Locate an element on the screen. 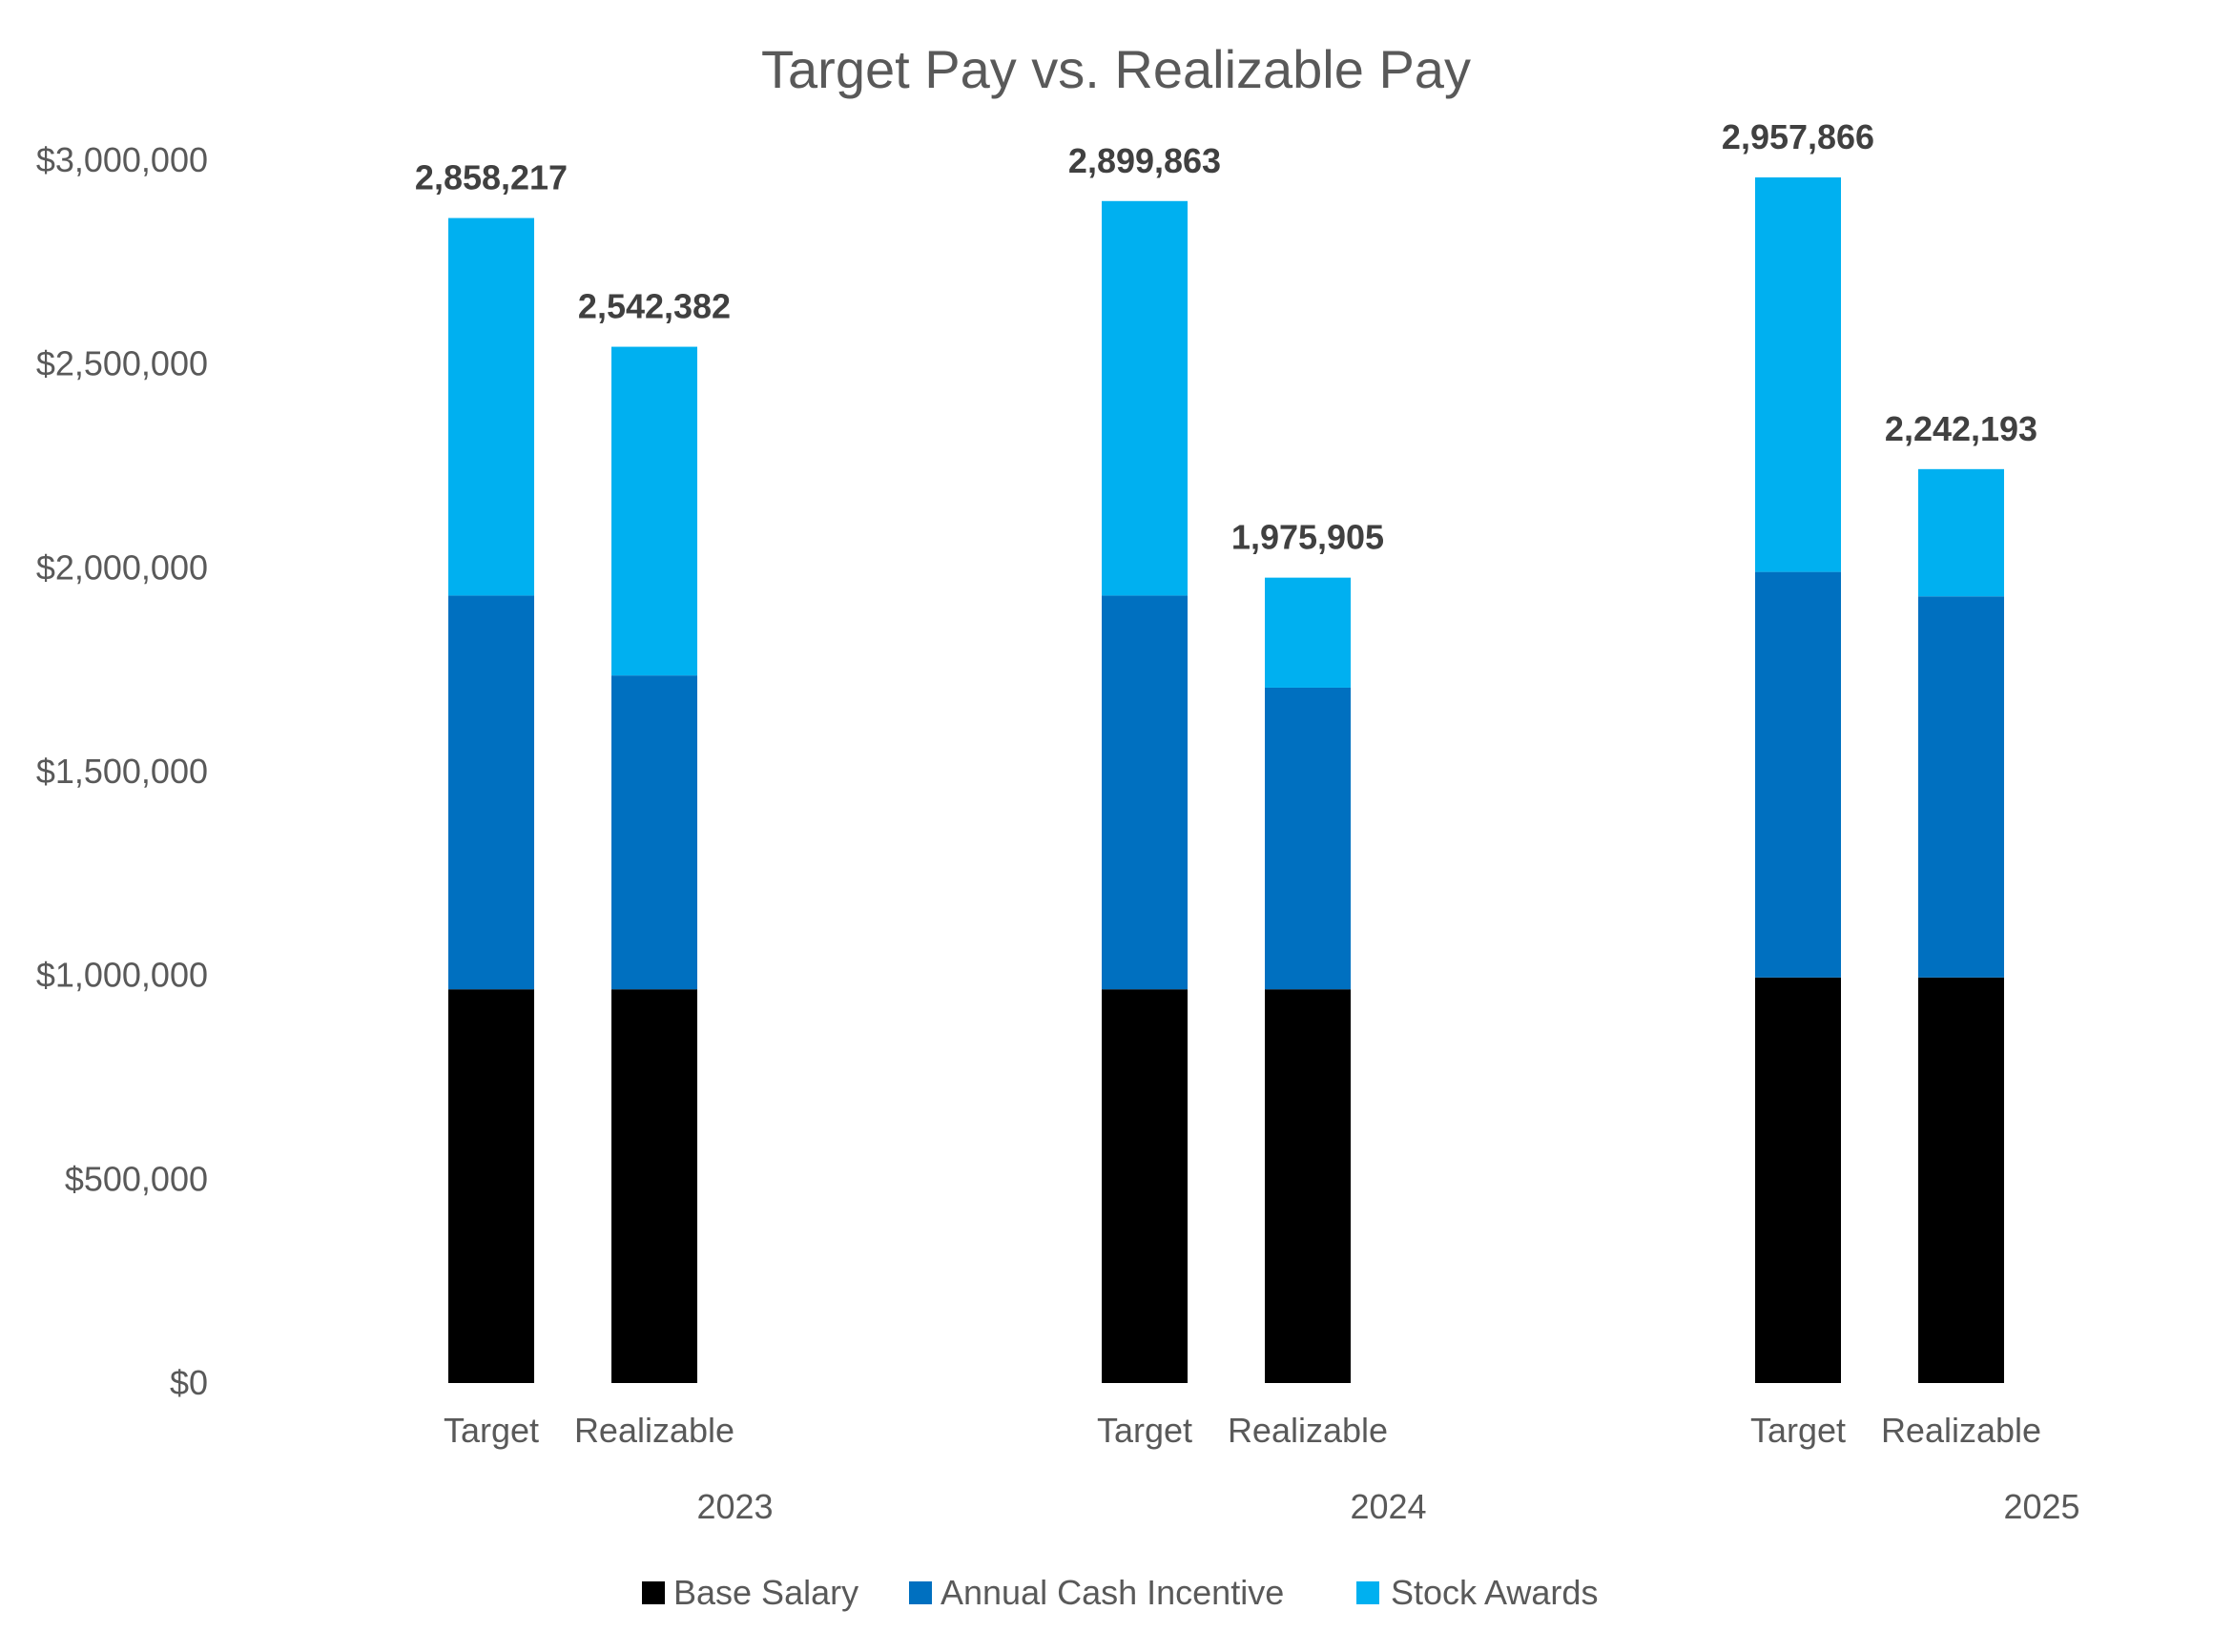 This screenshot has height=1652, width=2233. chart-title: Target Pay vs. Realizable Pay is located at coordinates (1116, 69).